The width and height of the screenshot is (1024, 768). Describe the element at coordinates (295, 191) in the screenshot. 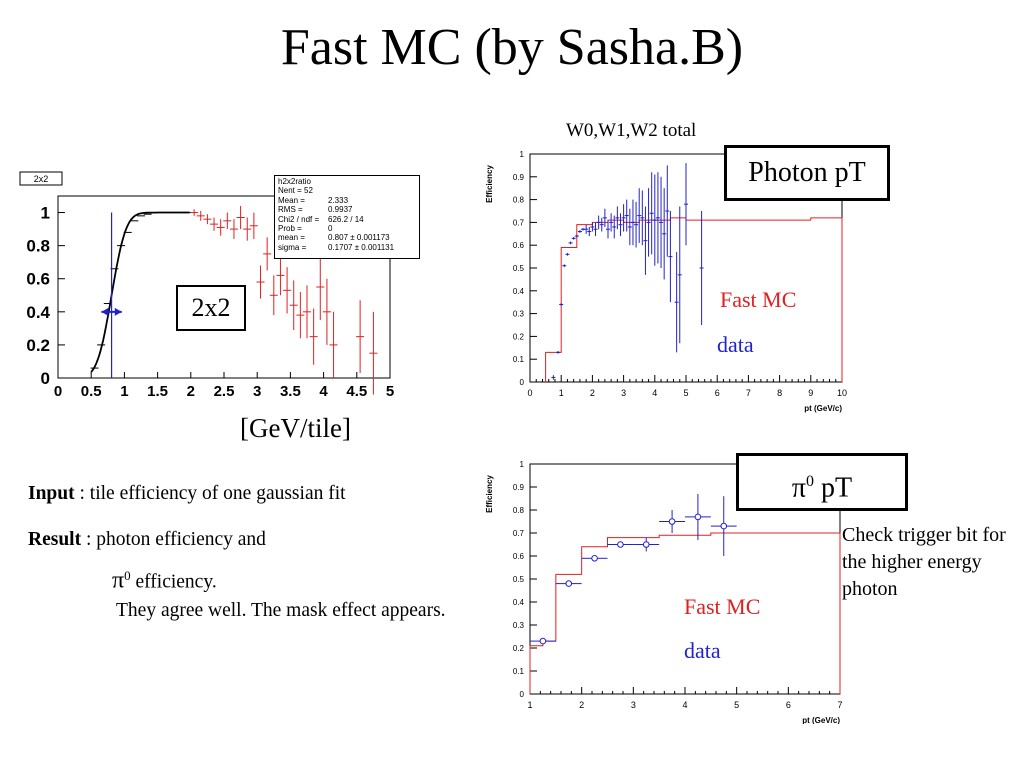

I see `stats-key: Nent = 52` at that location.